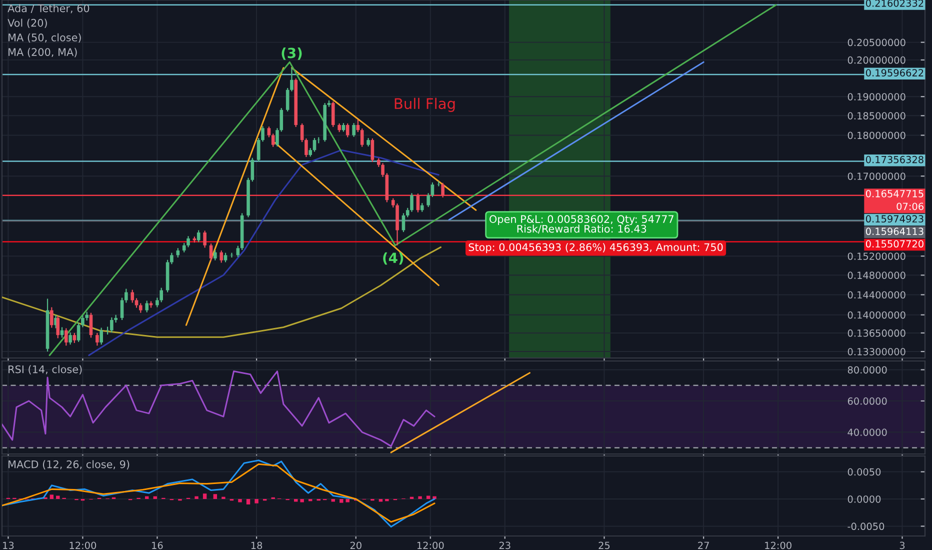 This screenshot has width=932, height=550. I want to click on y-tick-label: 0.0000, so click(864, 499).